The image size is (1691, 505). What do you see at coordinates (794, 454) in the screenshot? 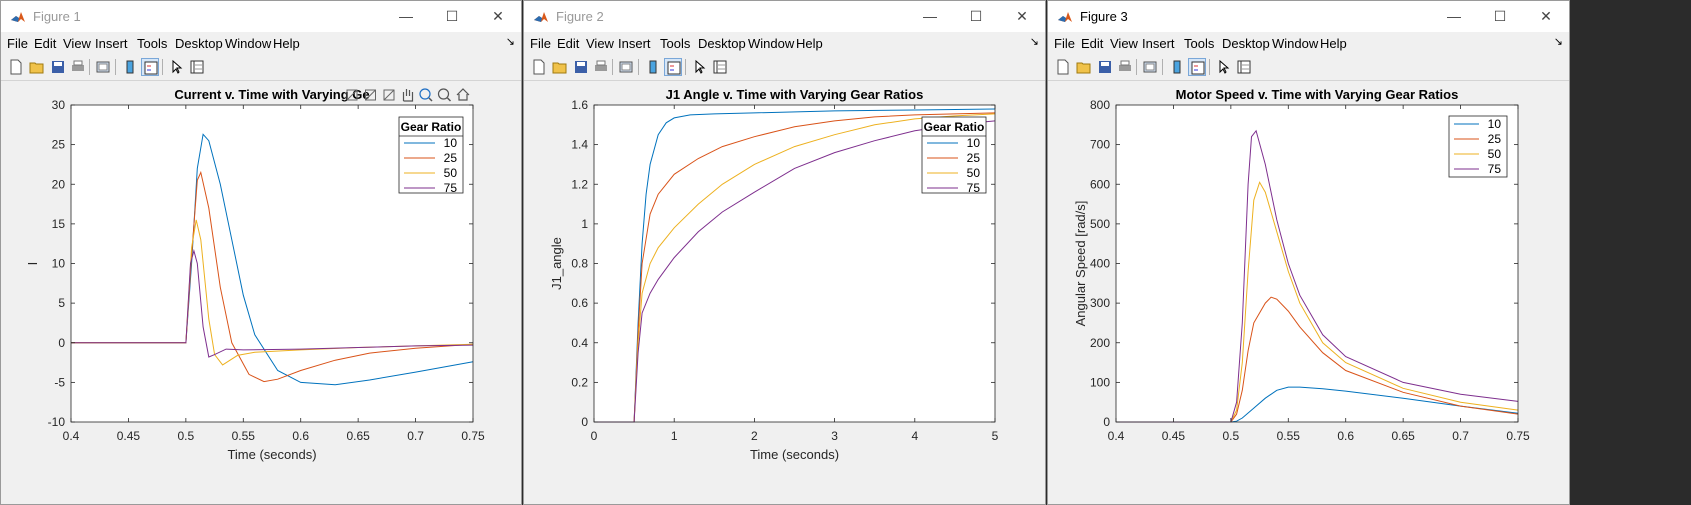
I see `x-axis-label: Time (seconds)` at bounding box center [794, 454].